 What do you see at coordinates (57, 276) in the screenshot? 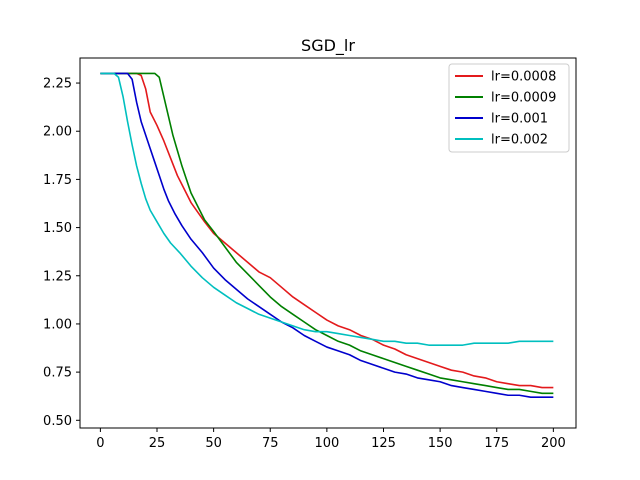
I see `y-tick-label-3: 1.25` at bounding box center [57, 276].